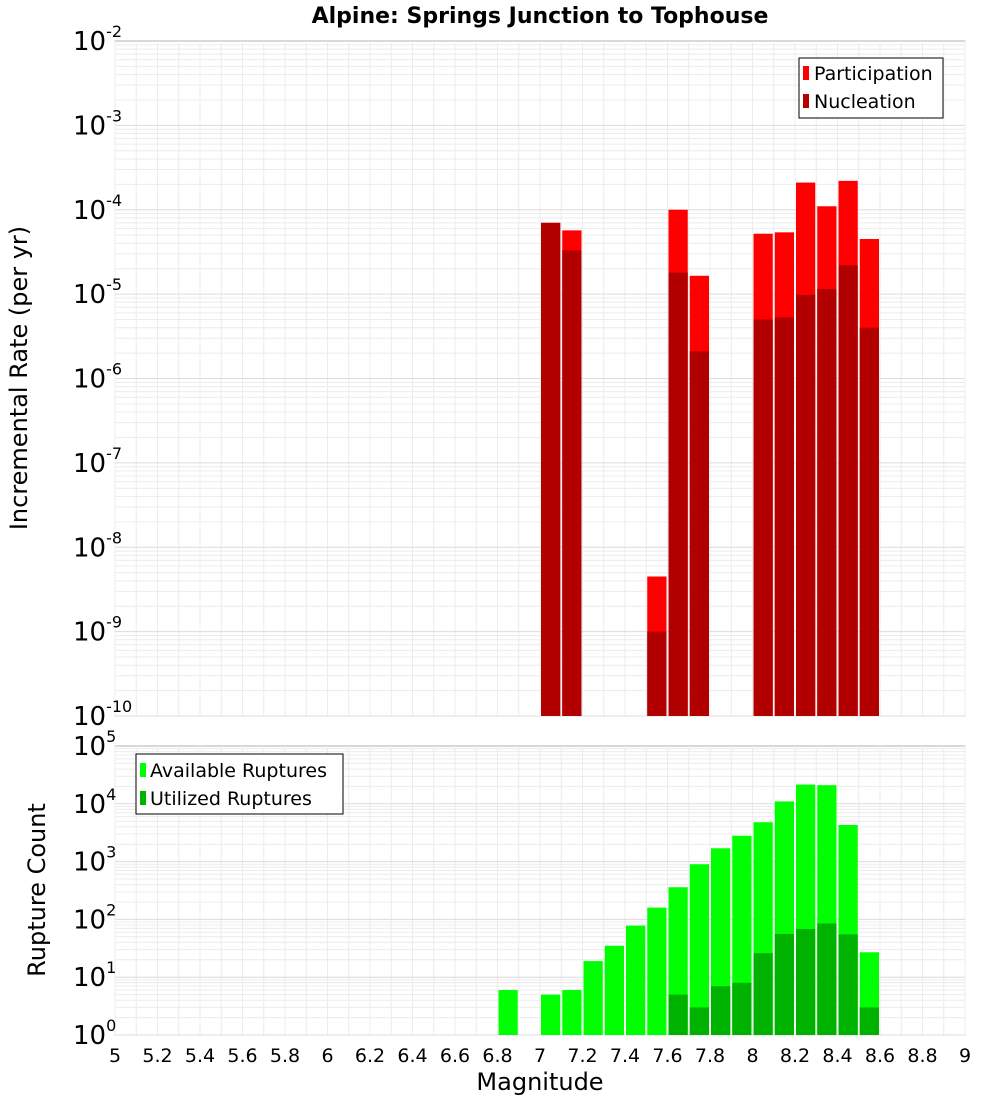 The width and height of the screenshot is (1000, 1100). Describe the element at coordinates (370, 1056) in the screenshot. I see `x-tick-label: 6.2` at that location.